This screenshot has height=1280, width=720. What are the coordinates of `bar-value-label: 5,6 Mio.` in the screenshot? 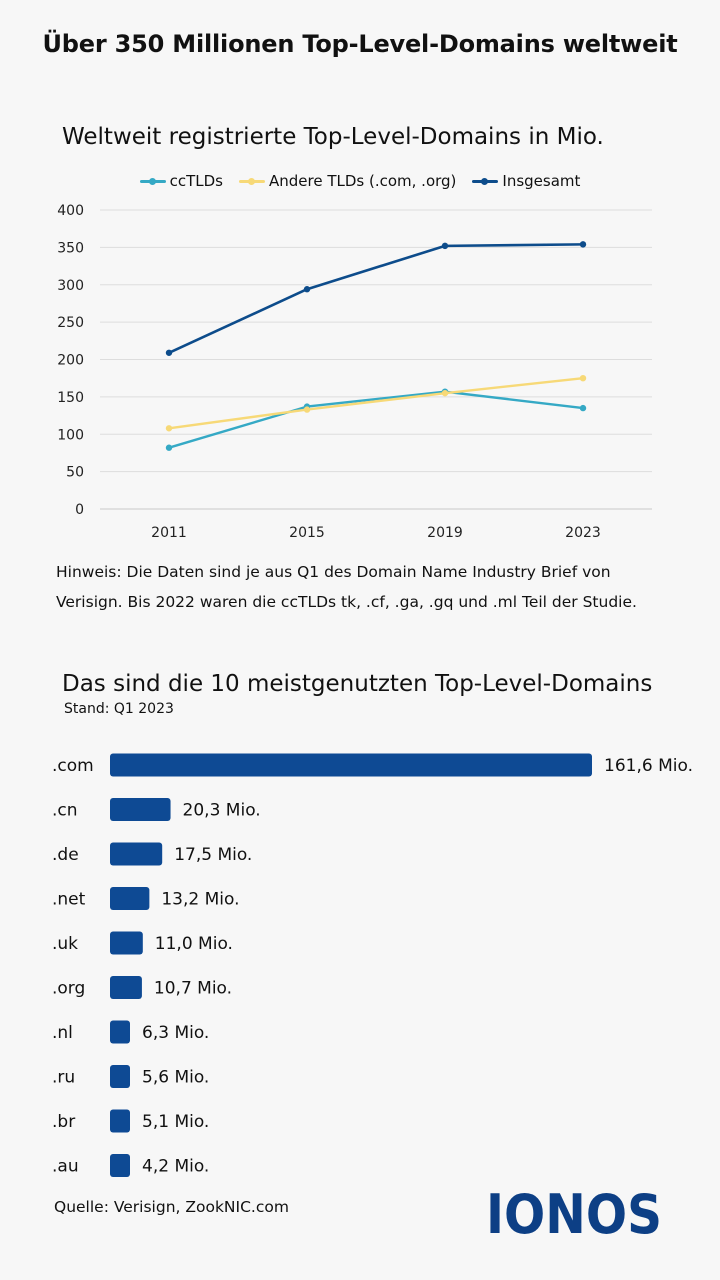 It's located at (175, 1078).